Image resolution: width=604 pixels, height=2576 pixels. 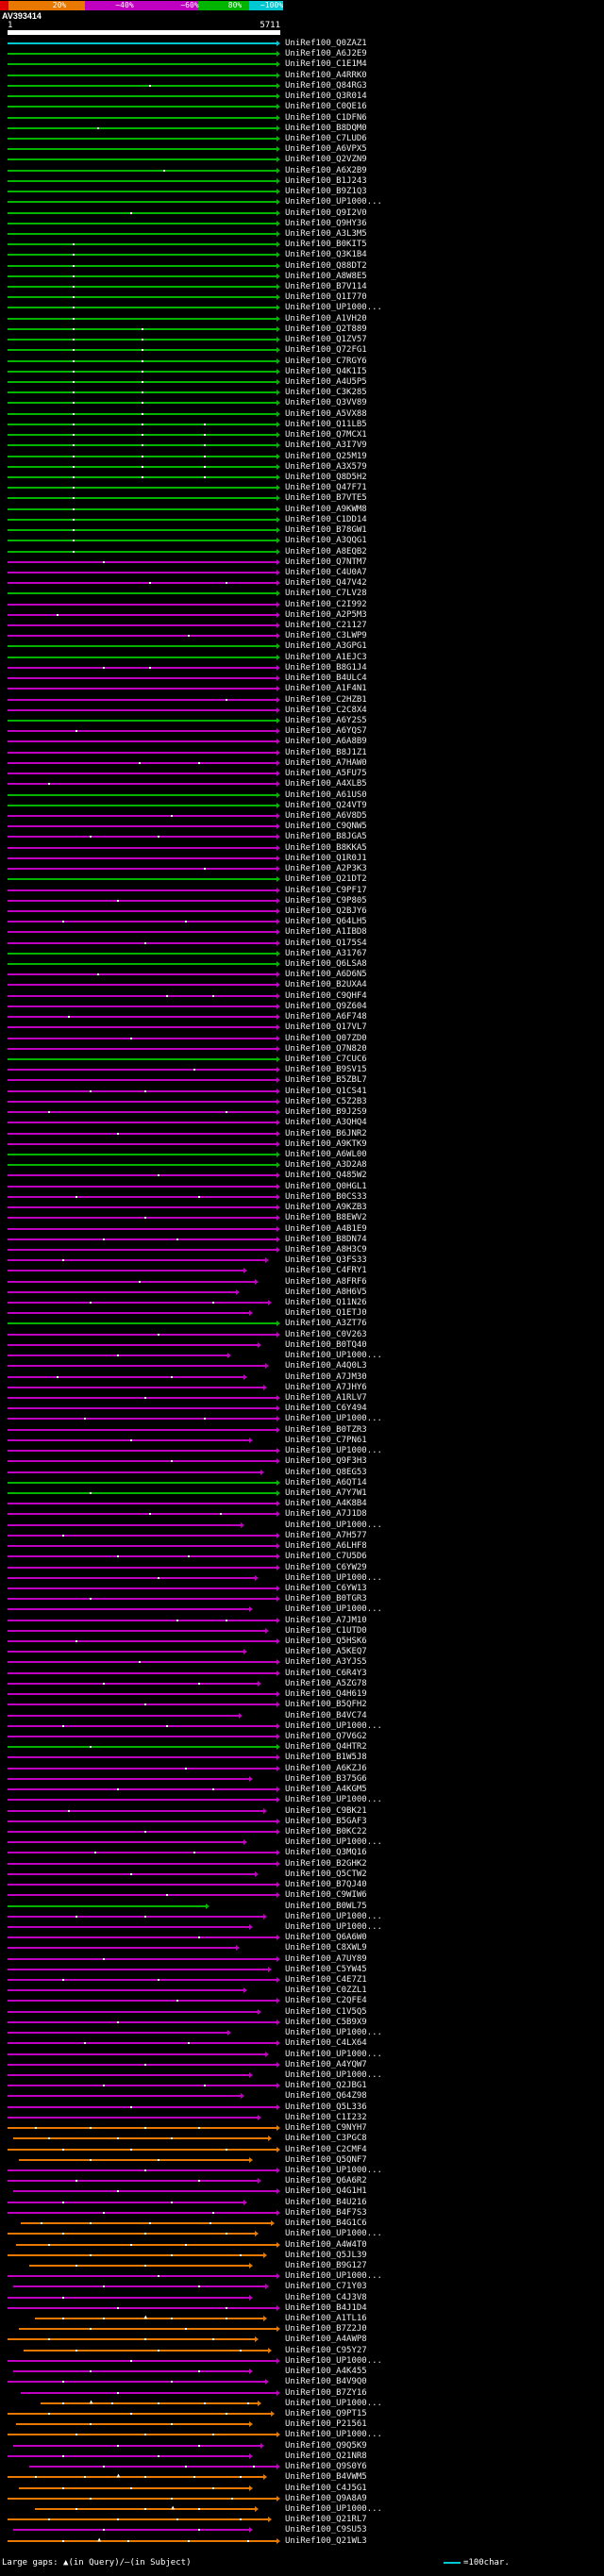 What do you see at coordinates (302, 2117) in the screenshot?
I see `hit-row: UniRef100_C1I232` at bounding box center [302, 2117].